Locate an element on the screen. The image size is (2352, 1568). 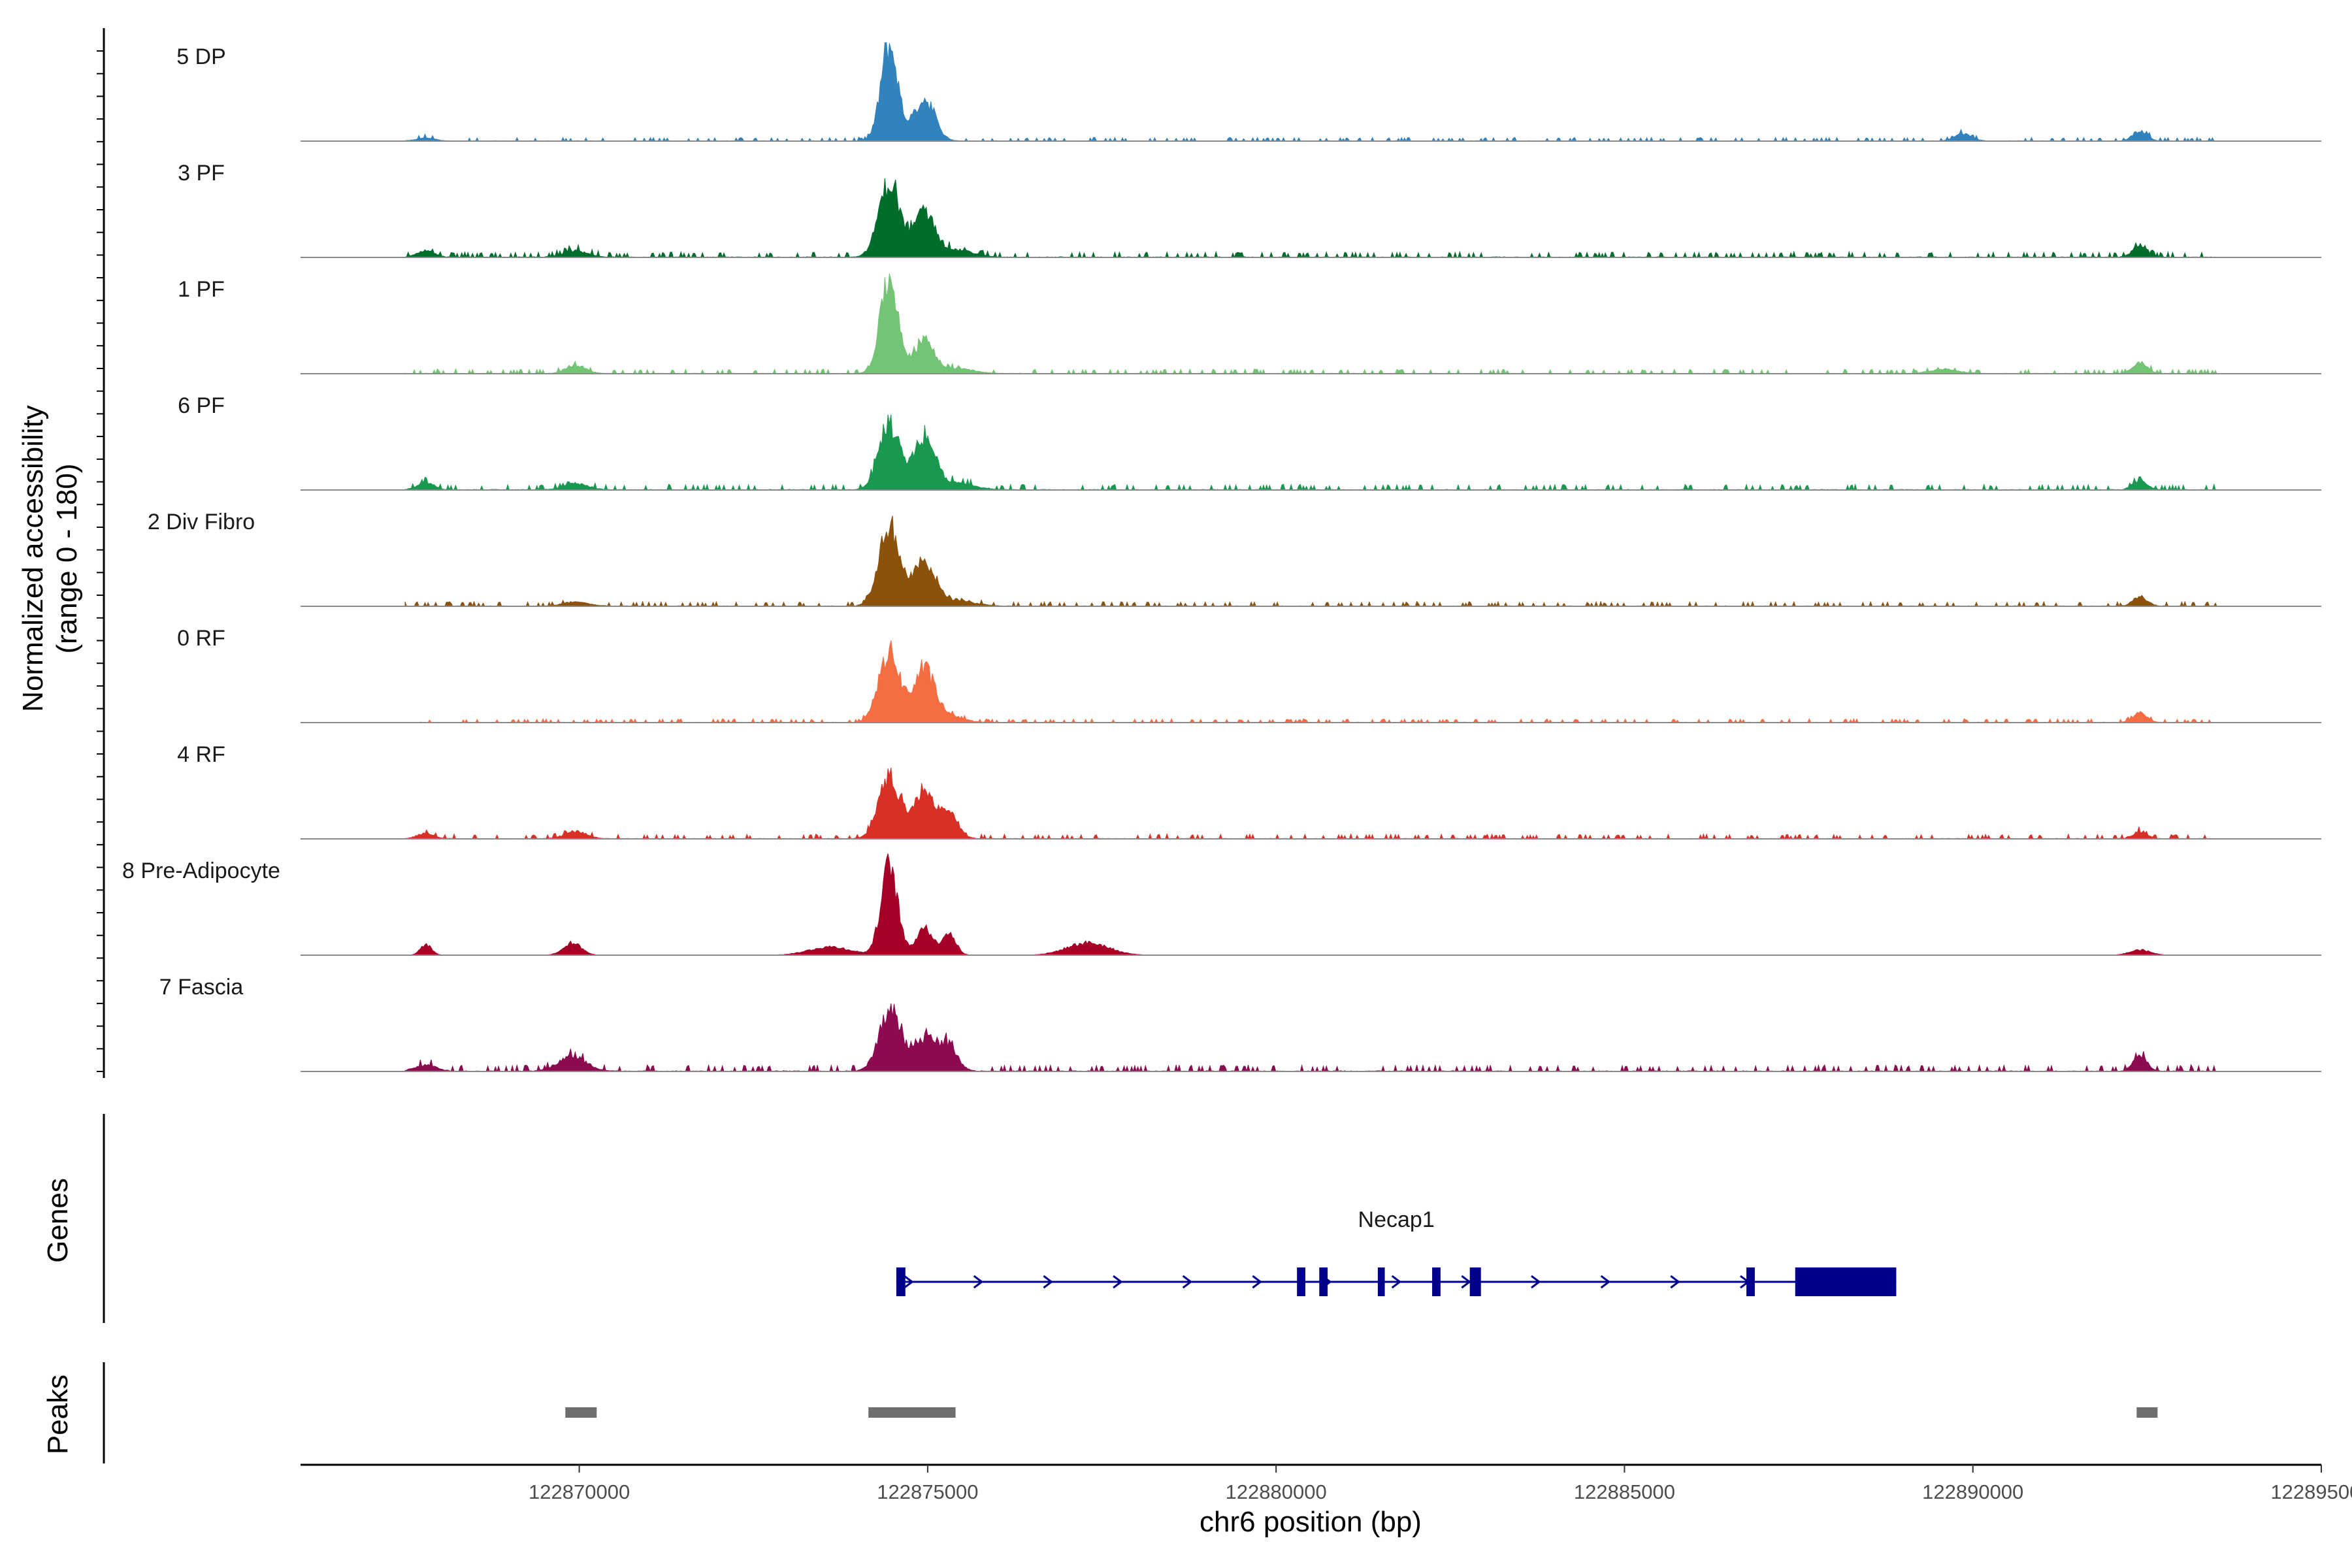
peaks-track-label: Peaks is located at coordinates (58, 1414).